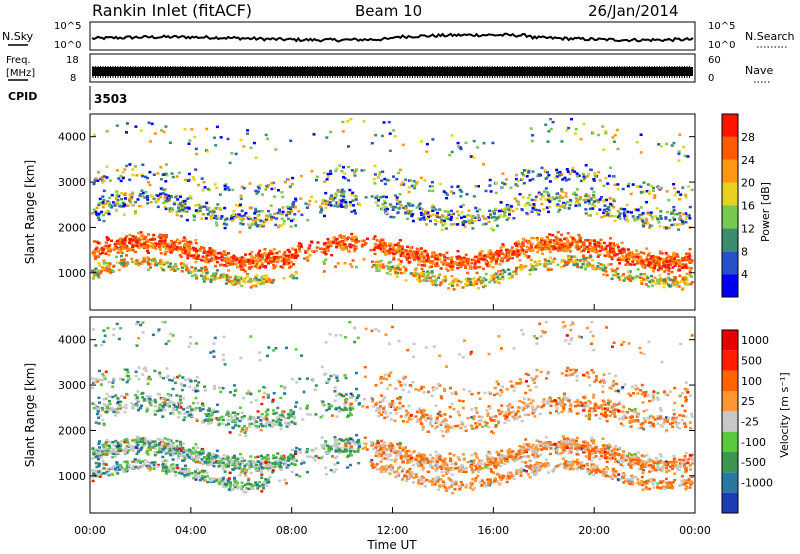  I want to click on colorbar-segment, so click(730, 285).